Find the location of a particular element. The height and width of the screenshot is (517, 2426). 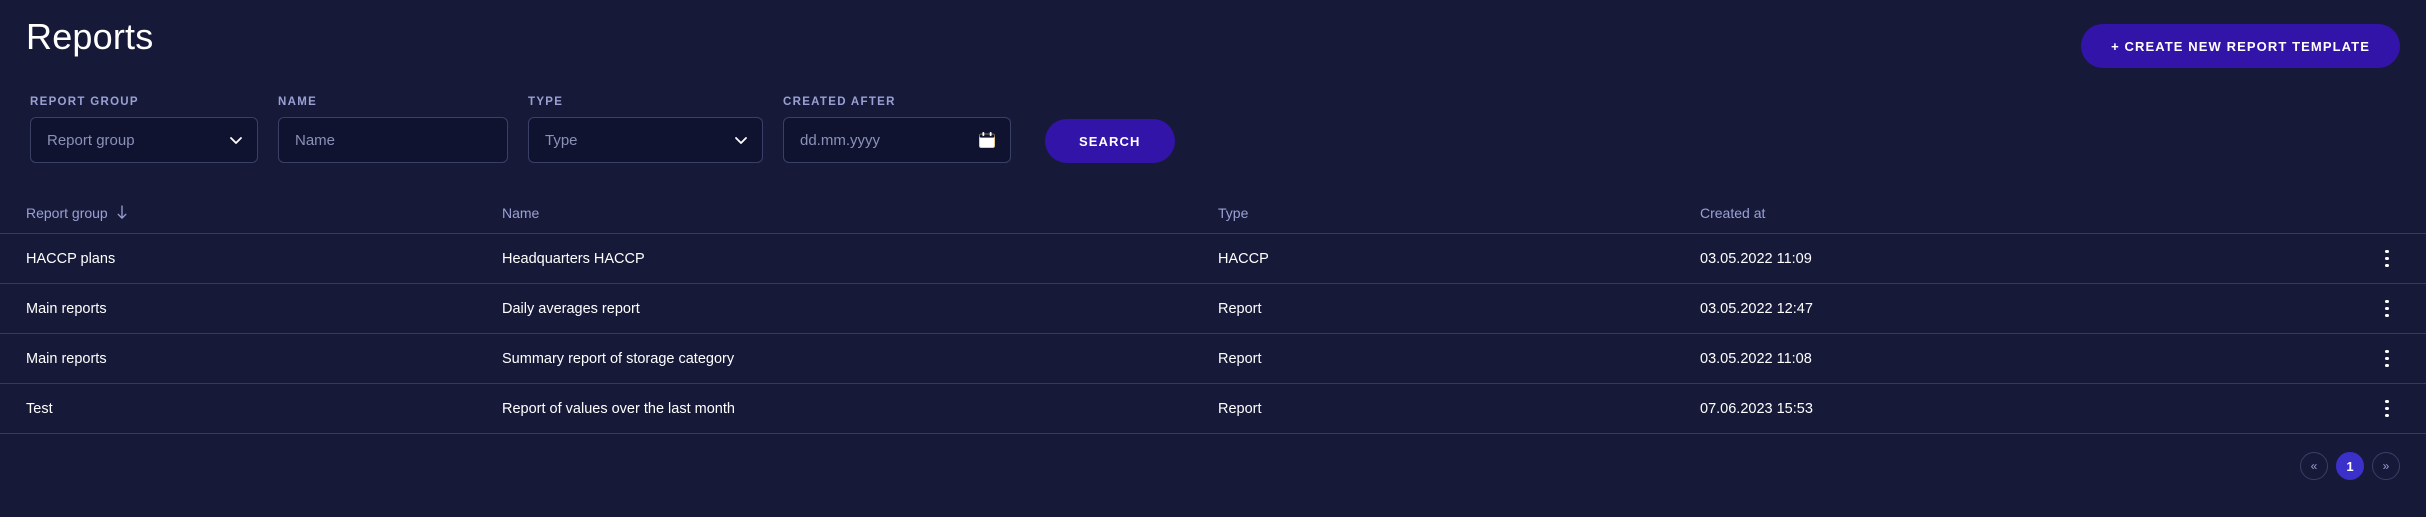

type-select: Type is located at coordinates (645, 140).